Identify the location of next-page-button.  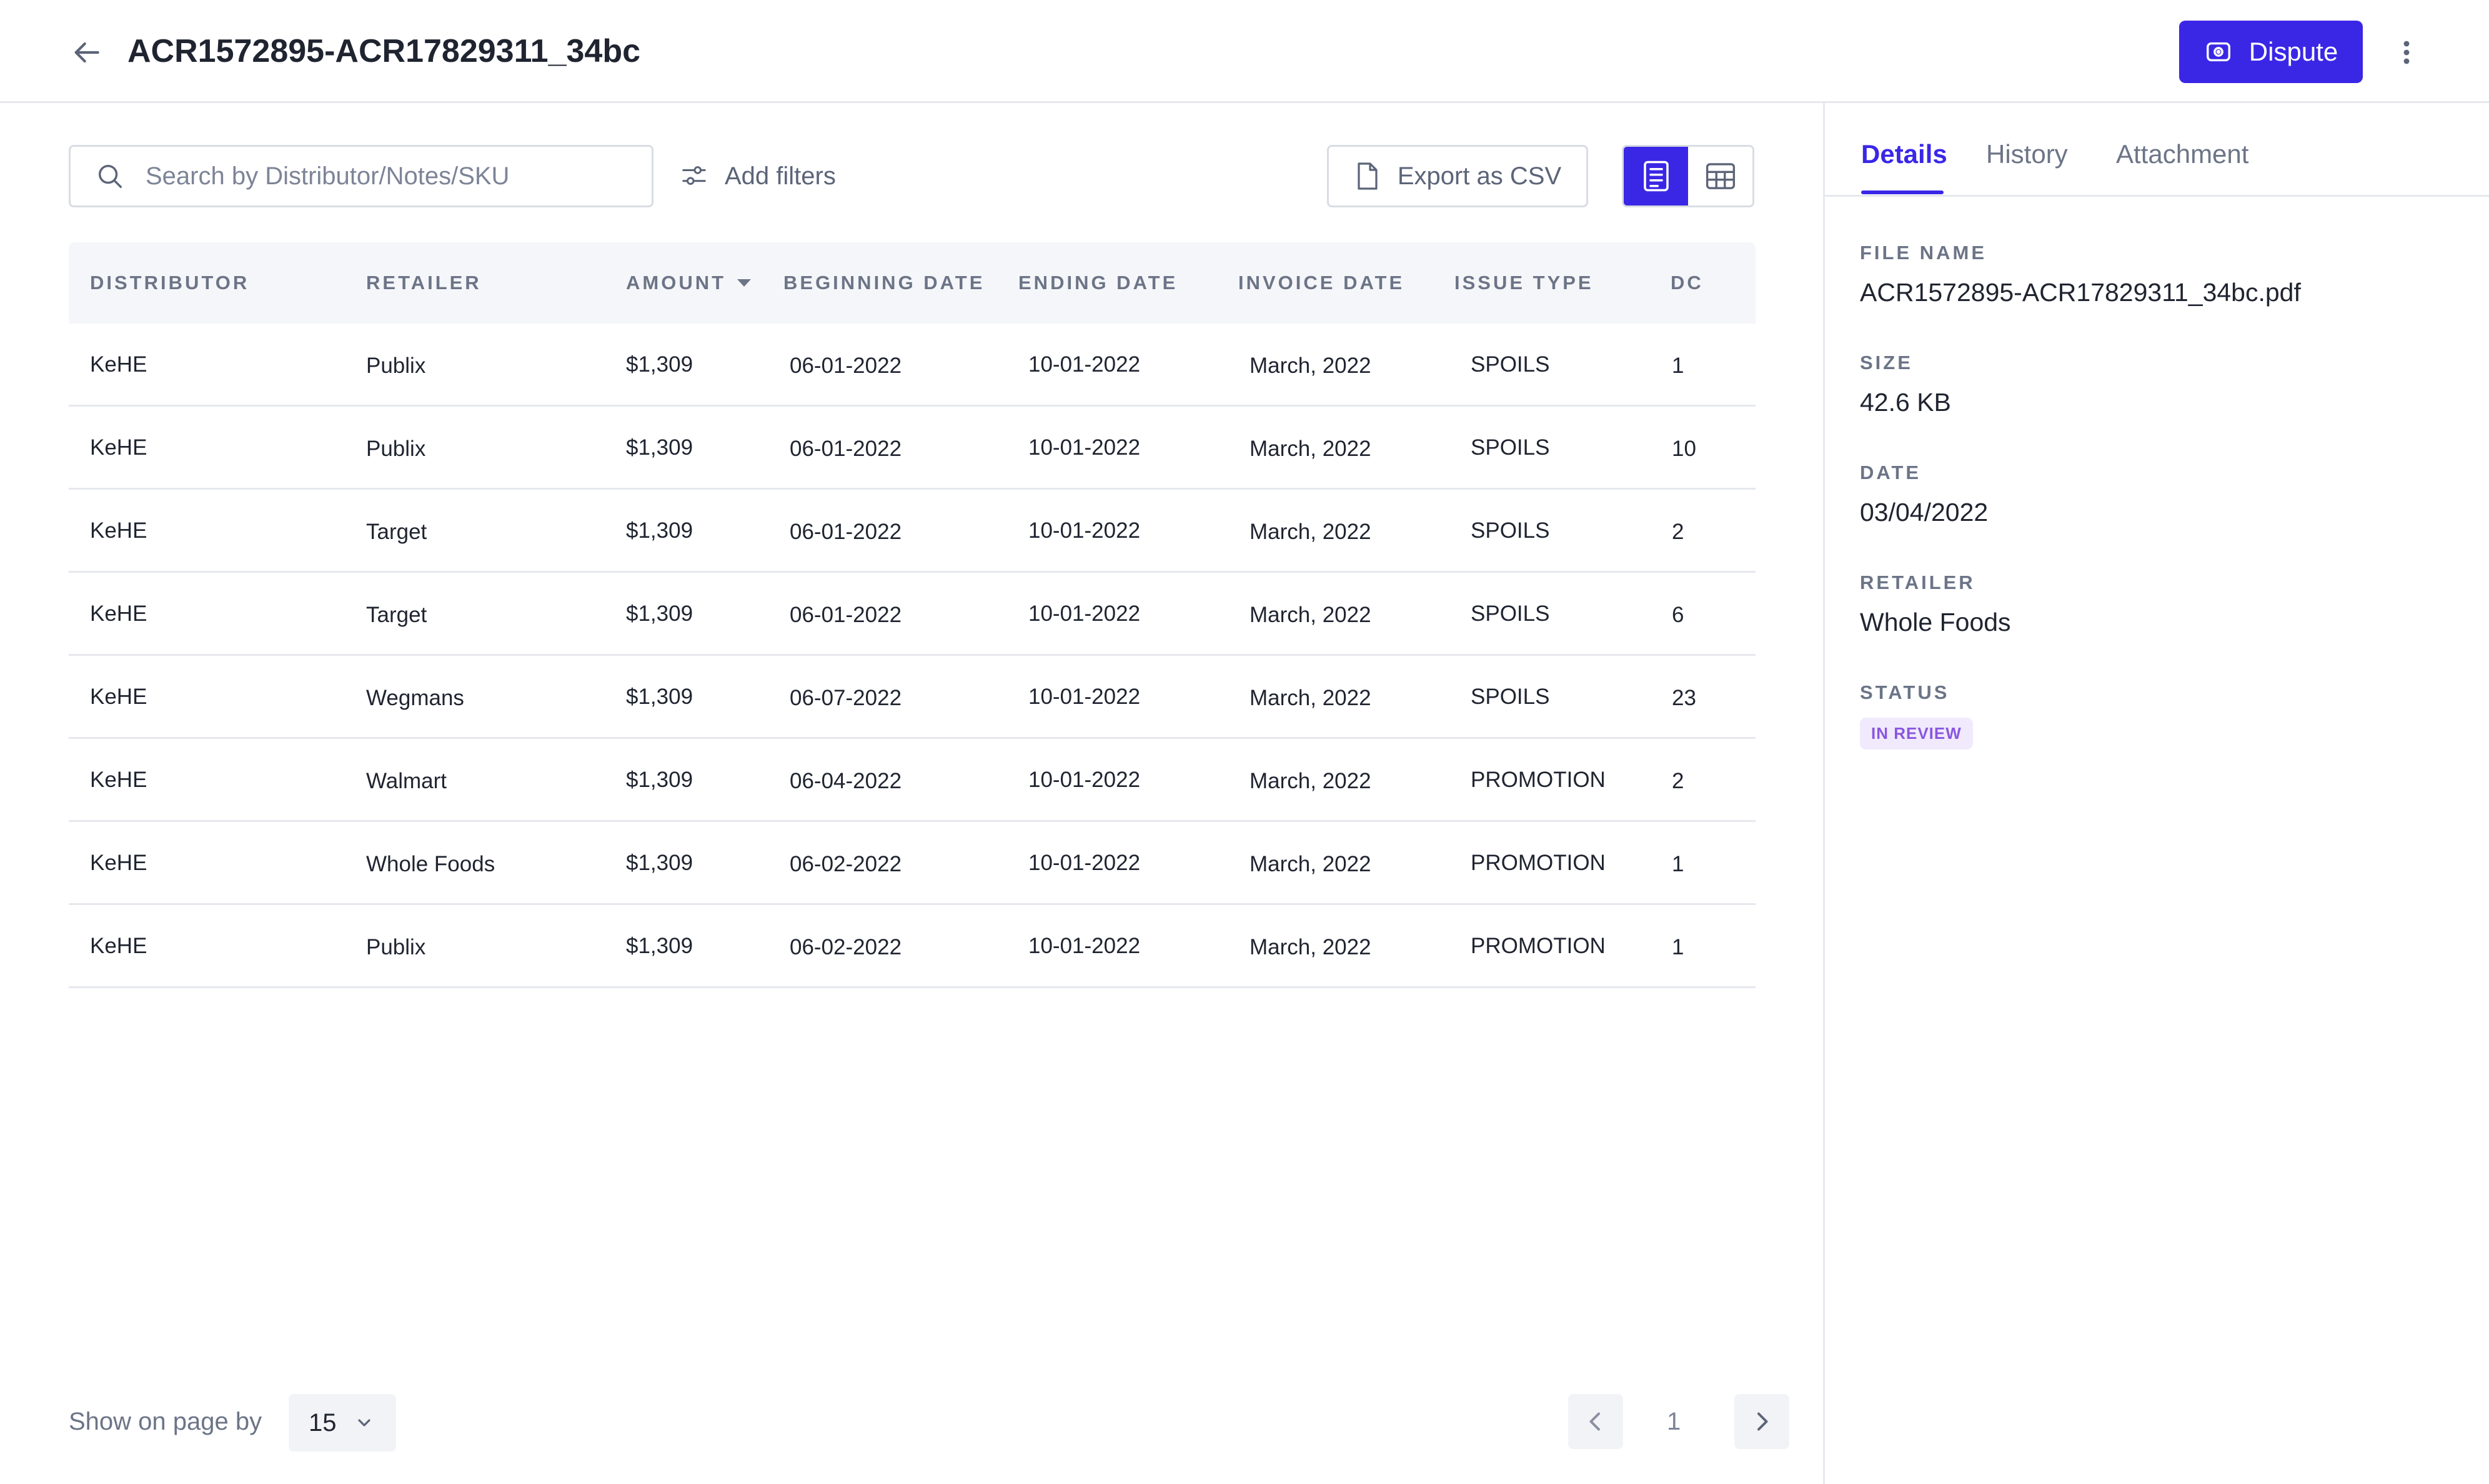
(1761, 1421).